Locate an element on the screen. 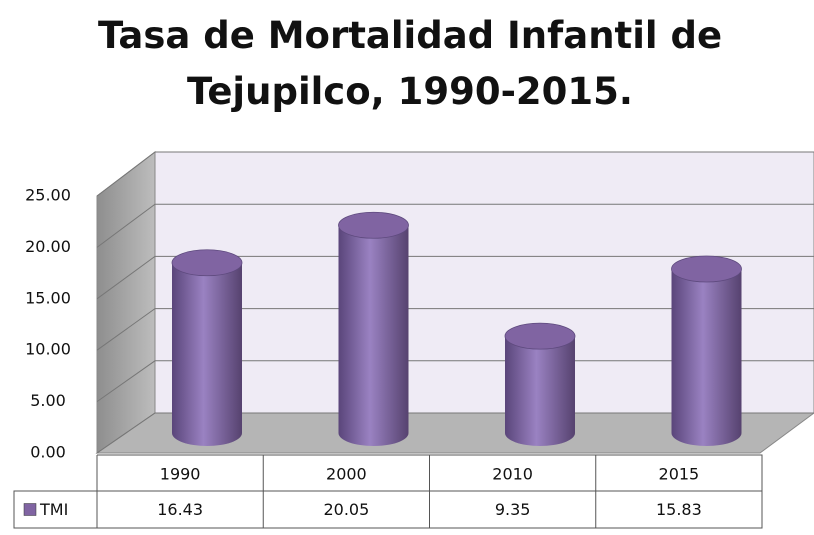 The width and height of the screenshot is (814, 535). y-tick-label: 10.00 is located at coordinates (48, 349).